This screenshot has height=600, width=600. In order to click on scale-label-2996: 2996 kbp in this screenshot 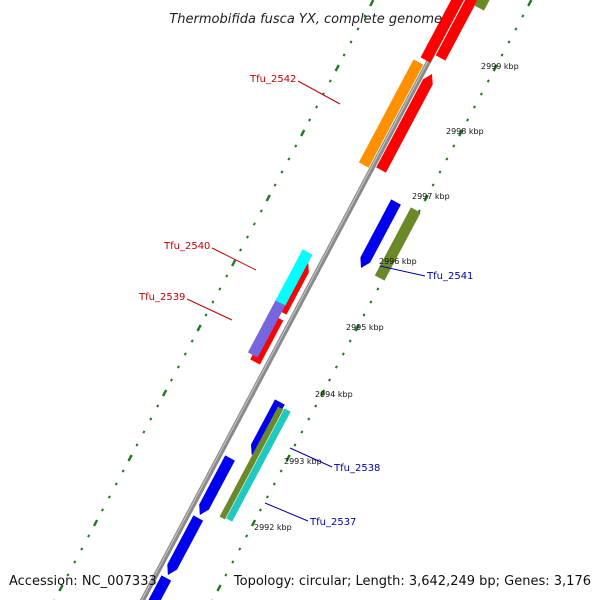, I will do `click(398, 261)`.